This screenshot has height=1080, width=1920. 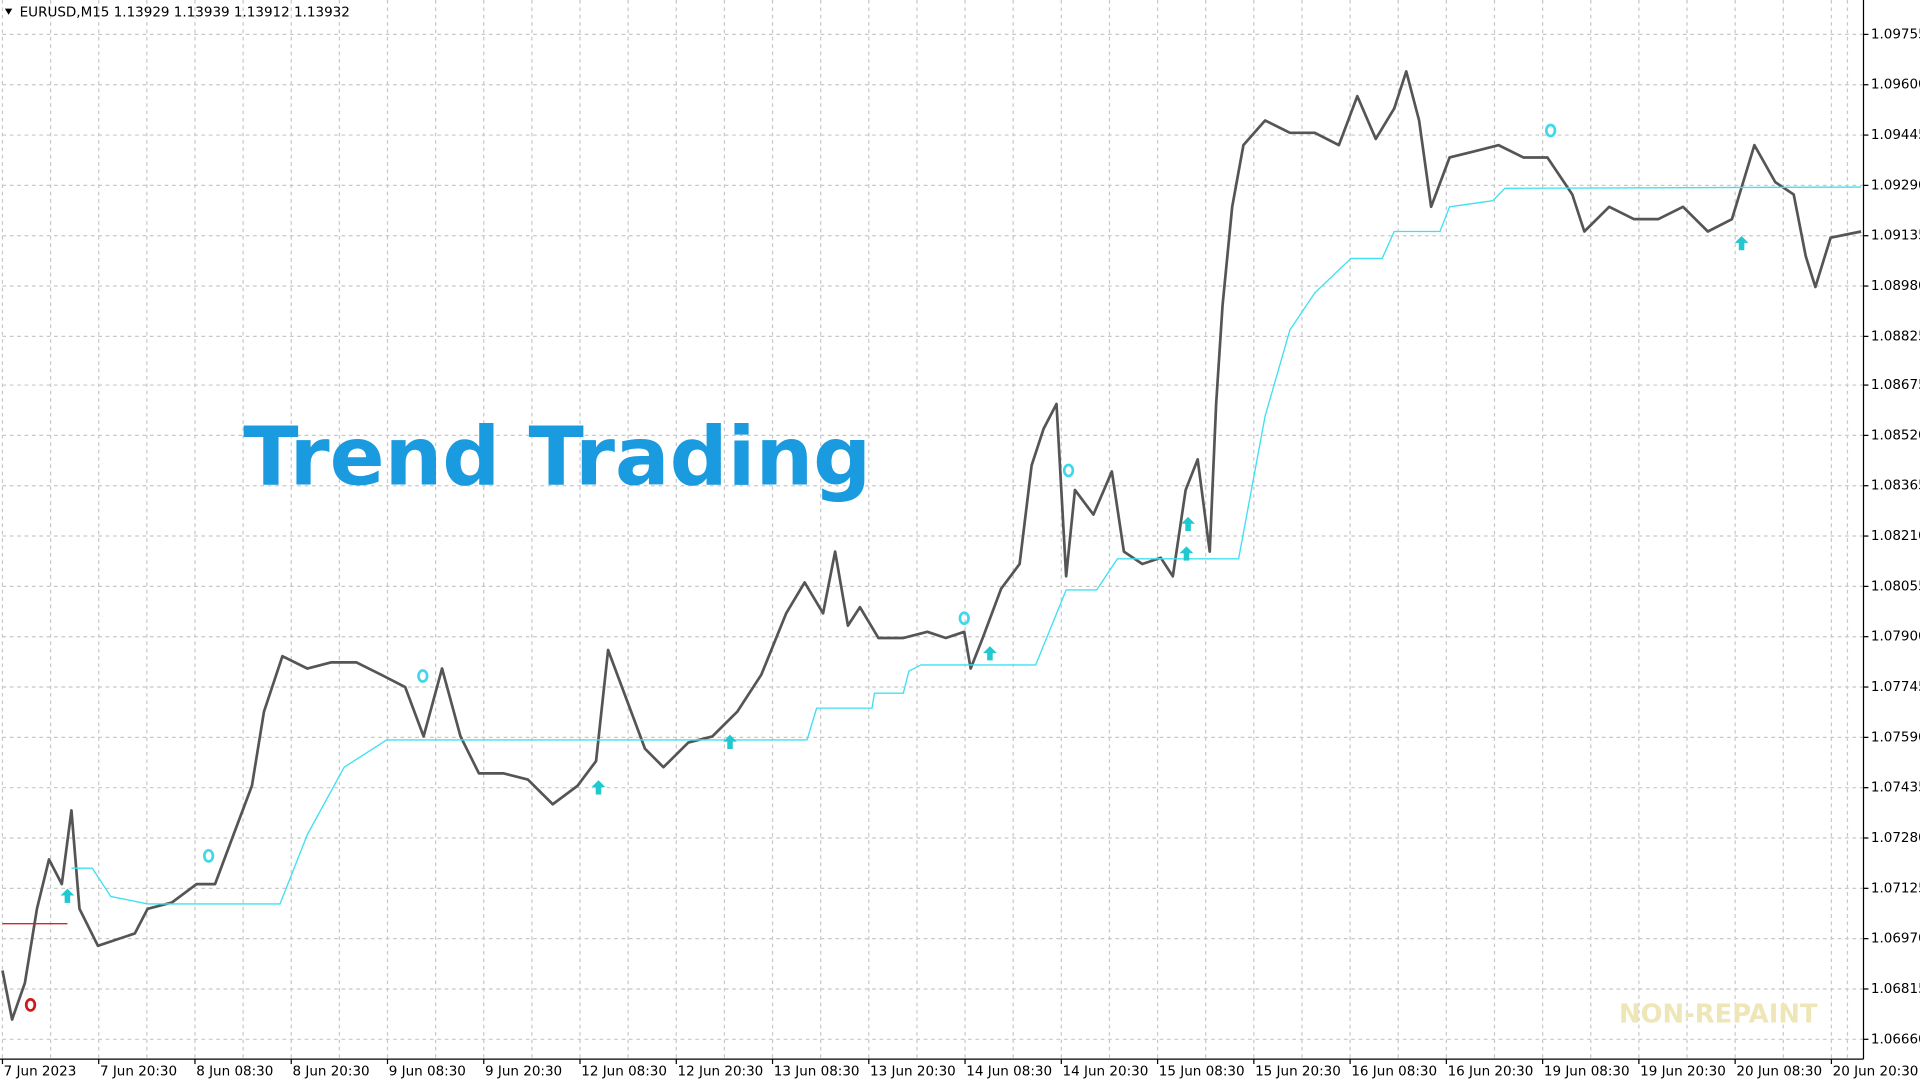 I want to click on x-tick-label: 9 Jun 08:30, so click(x=427, y=1071).